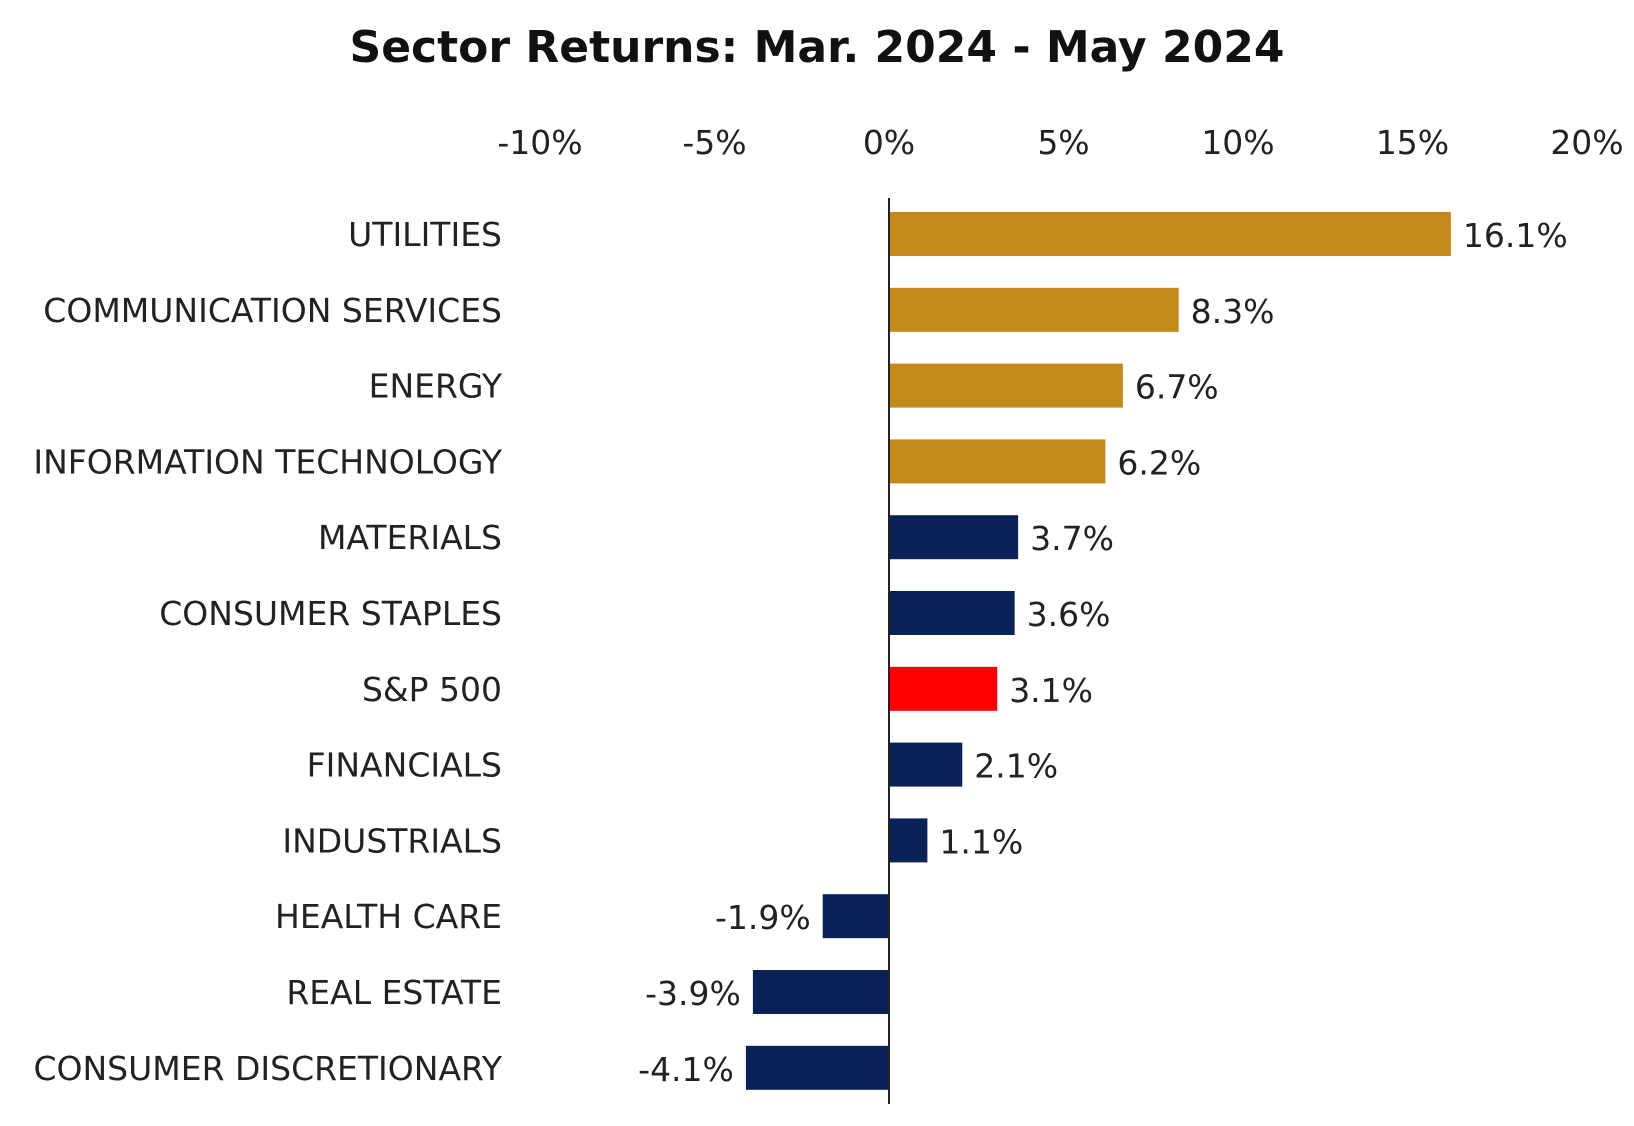  What do you see at coordinates (1412, 142) in the screenshot?
I see `x-tick-label: 15%` at bounding box center [1412, 142].